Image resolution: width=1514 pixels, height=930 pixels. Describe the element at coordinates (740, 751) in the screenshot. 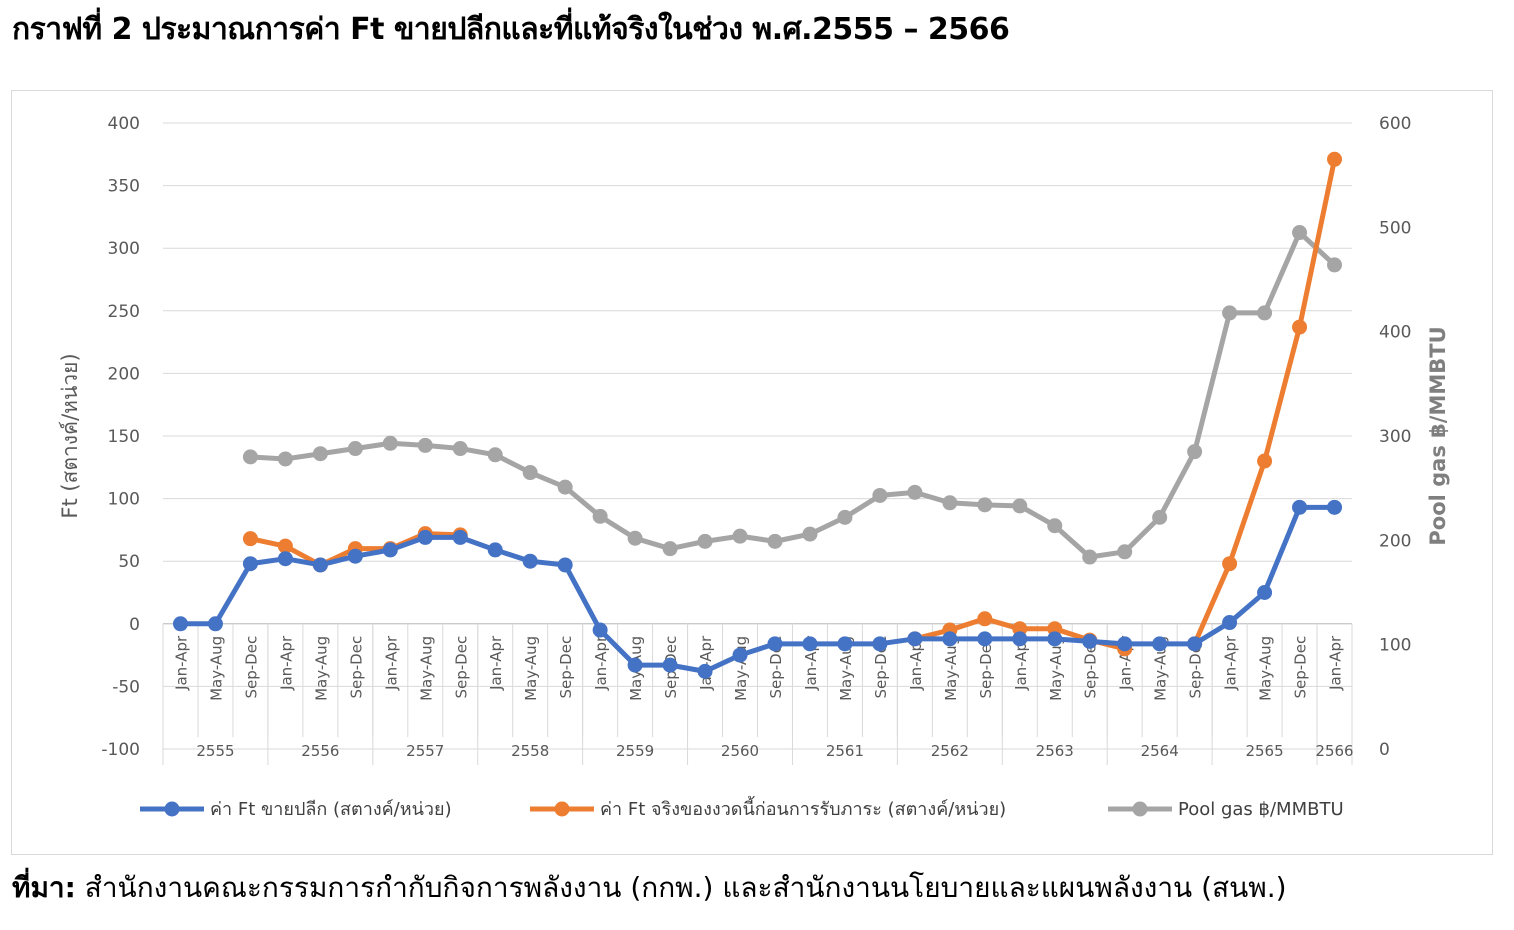

I see `year-label: 2560` at that location.